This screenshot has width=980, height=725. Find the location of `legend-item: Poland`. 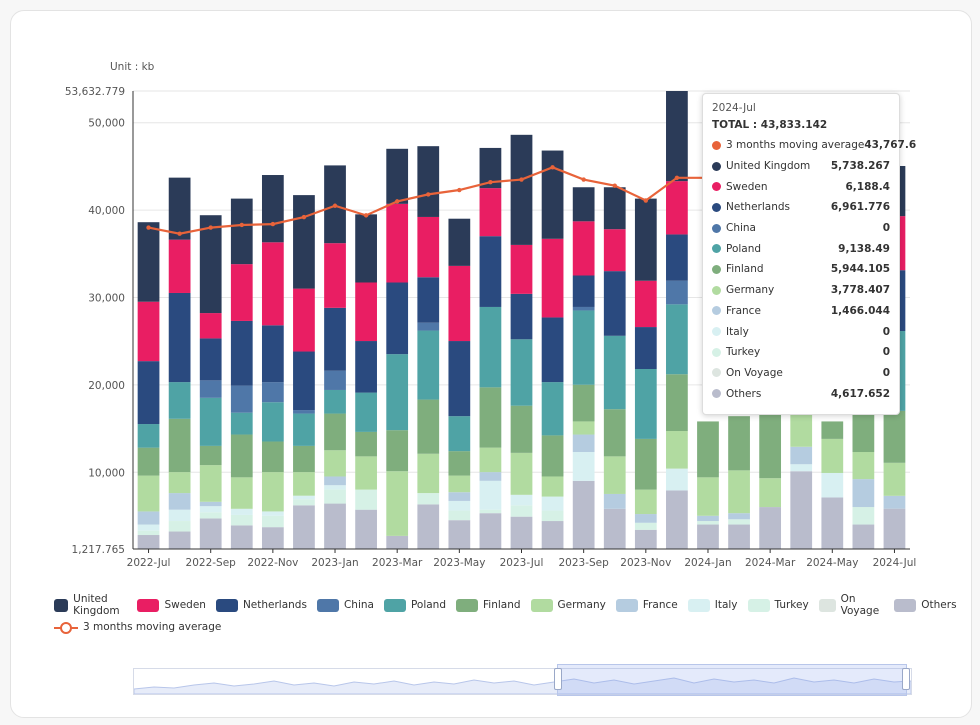

legend-item: Poland is located at coordinates (414, 605).